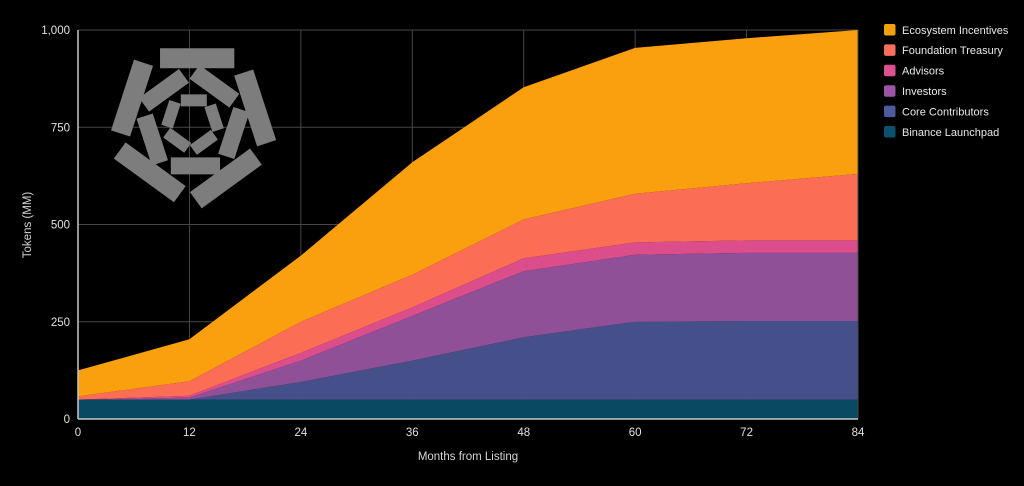 The image size is (1024, 486). What do you see at coordinates (300, 433) in the screenshot?
I see `x-tick-label: 24` at bounding box center [300, 433].